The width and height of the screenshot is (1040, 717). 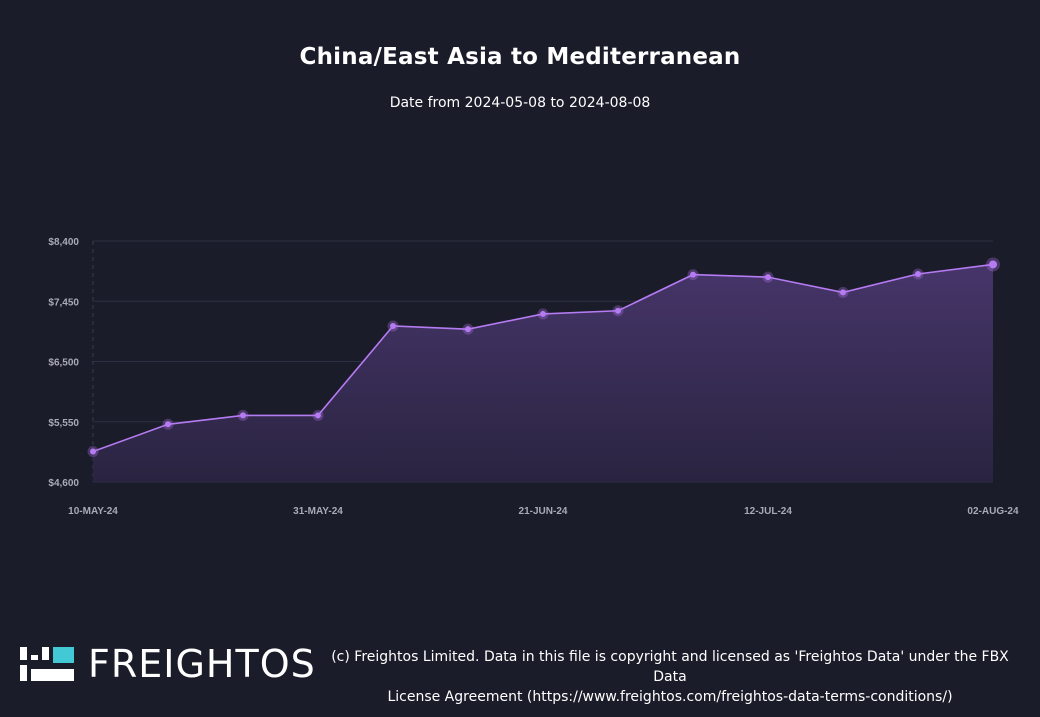 I want to click on freightos-wordmark: FREIGHTOS, so click(x=202, y=664).